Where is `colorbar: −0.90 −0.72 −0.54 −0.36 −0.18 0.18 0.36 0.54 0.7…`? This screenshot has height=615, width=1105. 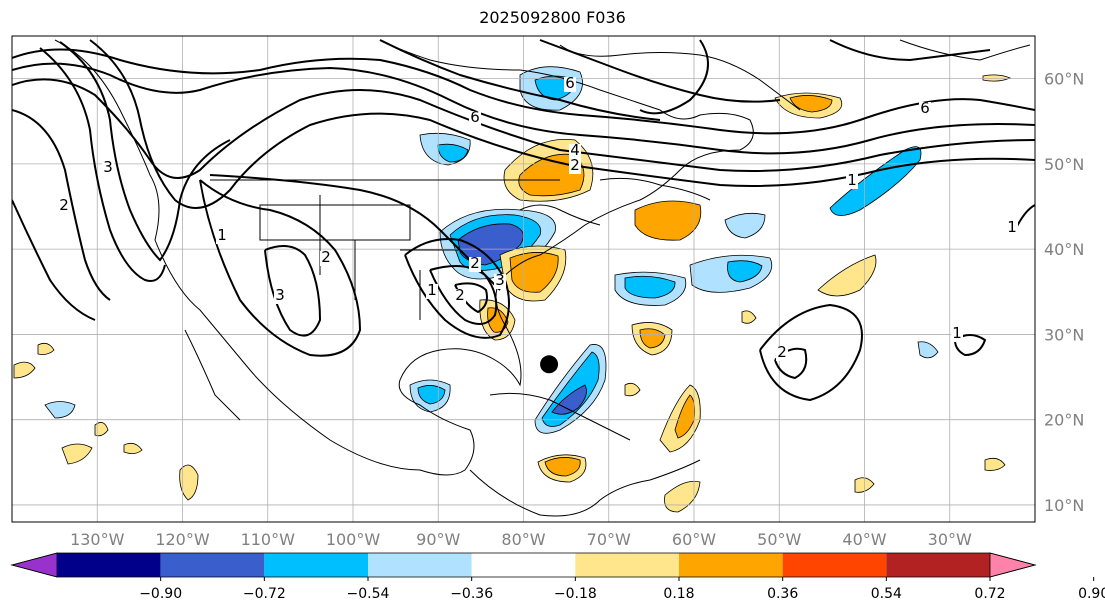
colorbar: −0.90 −0.72 −0.54 −0.36 −0.18 0.18 0.36 0.54 0.7… is located at coordinates (557, 577).